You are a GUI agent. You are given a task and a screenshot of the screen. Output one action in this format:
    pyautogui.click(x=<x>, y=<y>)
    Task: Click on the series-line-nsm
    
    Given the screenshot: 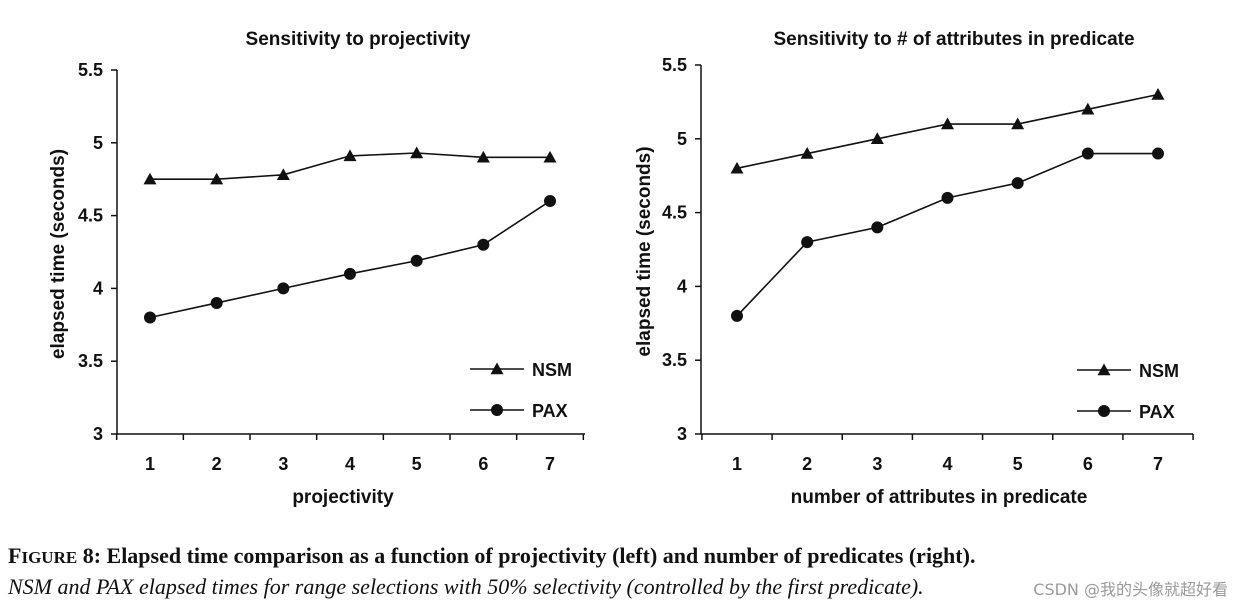 What is the action you would take?
    pyautogui.click(x=947, y=131)
    